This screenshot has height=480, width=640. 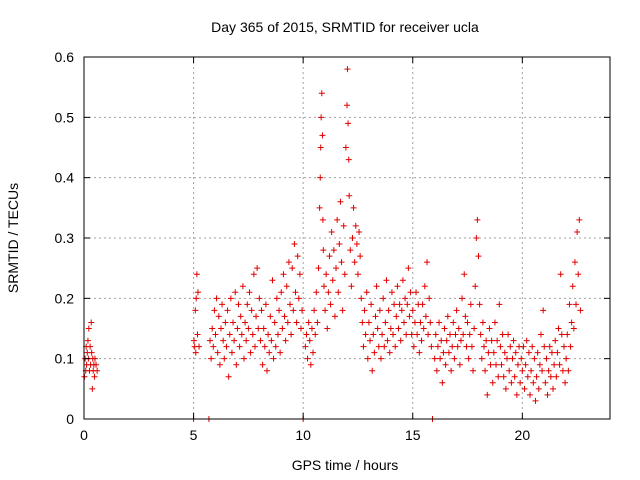 What do you see at coordinates (413, 435) in the screenshot?
I see `x-tick-label: 15` at bounding box center [413, 435].